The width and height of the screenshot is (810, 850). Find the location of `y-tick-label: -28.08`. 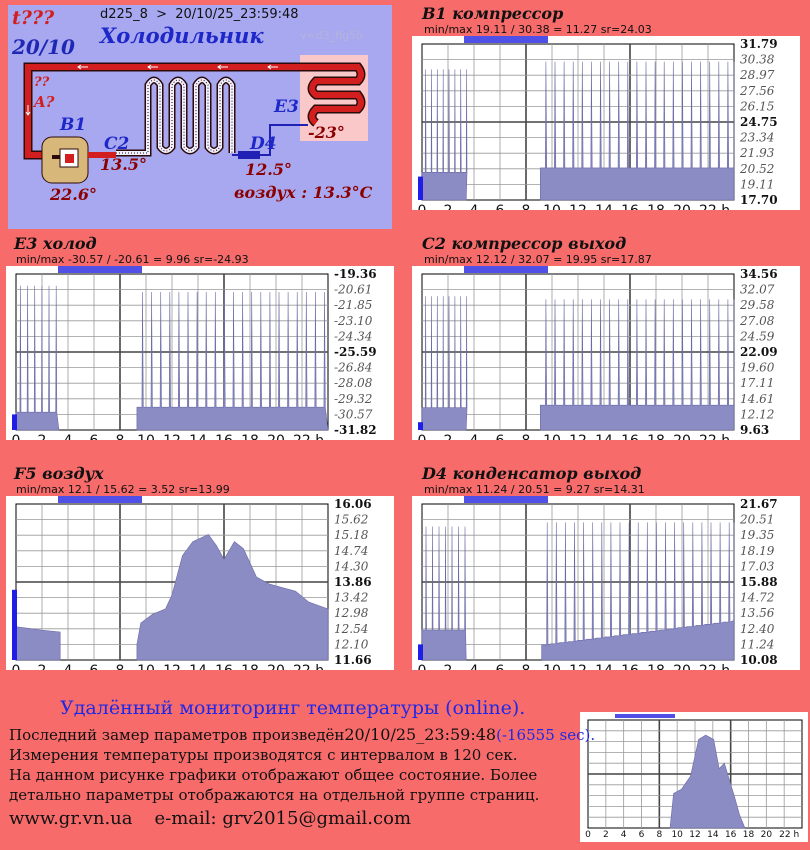

y-tick-label: -28.08 is located at coordinates (353, 383).